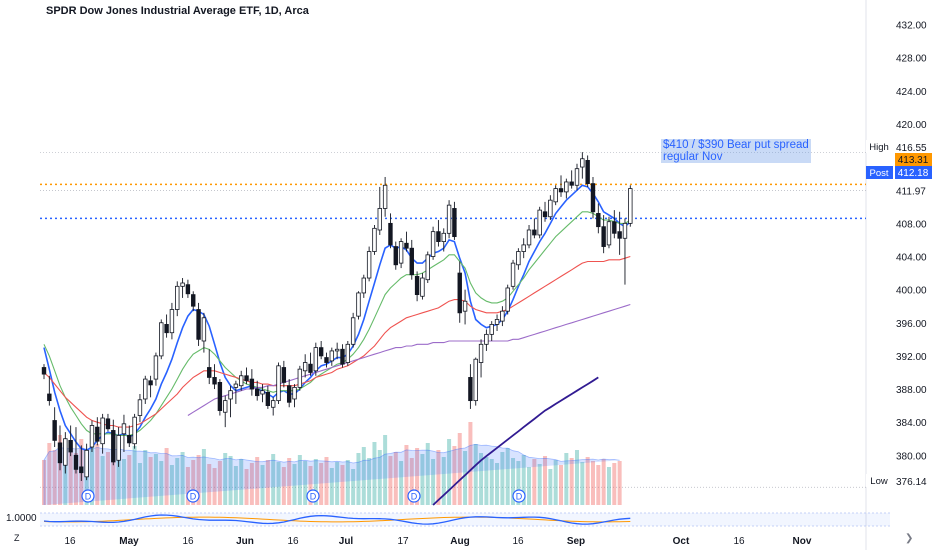 This screenshot has height=550, width=932. Describe the element at coordinates (879, 146) in the screenshot. I see `high-tag-bg` at that location.